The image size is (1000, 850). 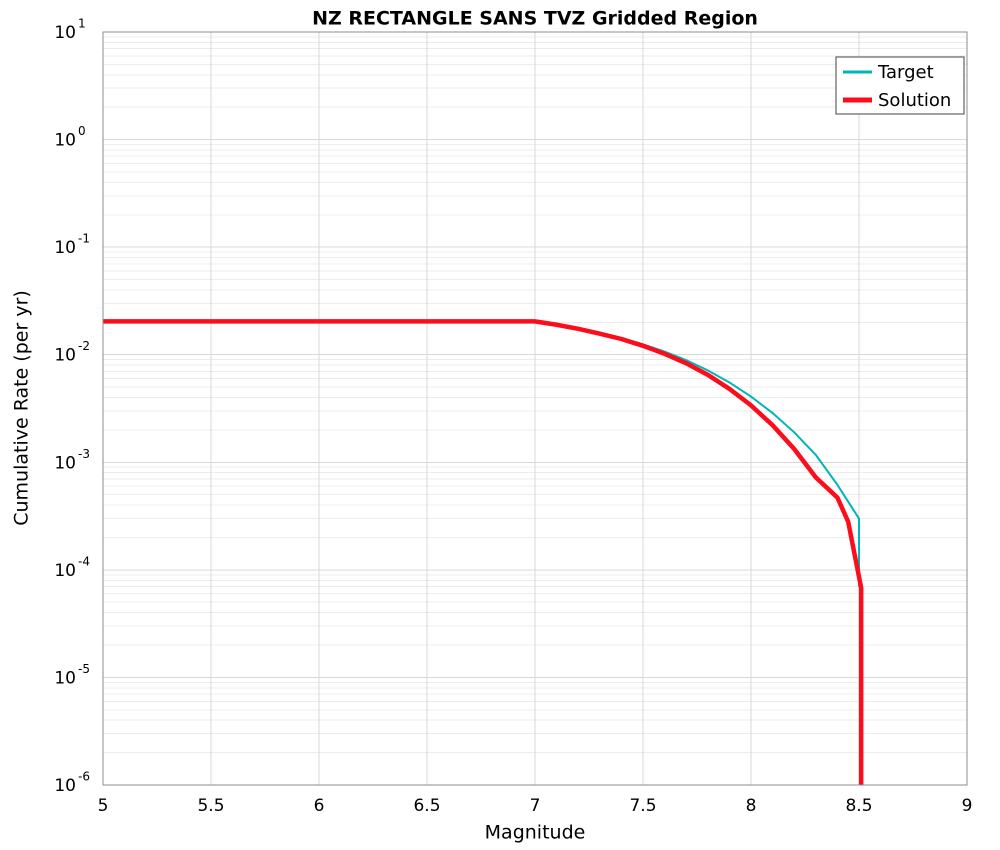 I want to click on x-tick-label: 5, so click(x=103, y=806).